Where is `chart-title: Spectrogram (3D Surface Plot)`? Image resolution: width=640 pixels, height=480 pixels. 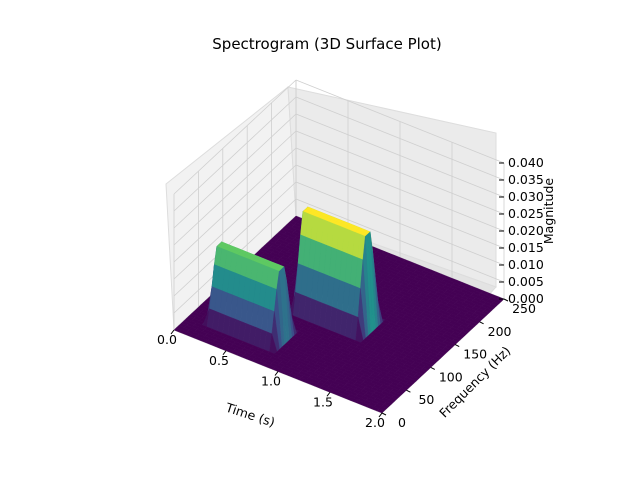
chart-title: Spectrogram (3D Surface Plot) is located at coordinates (326, 44).